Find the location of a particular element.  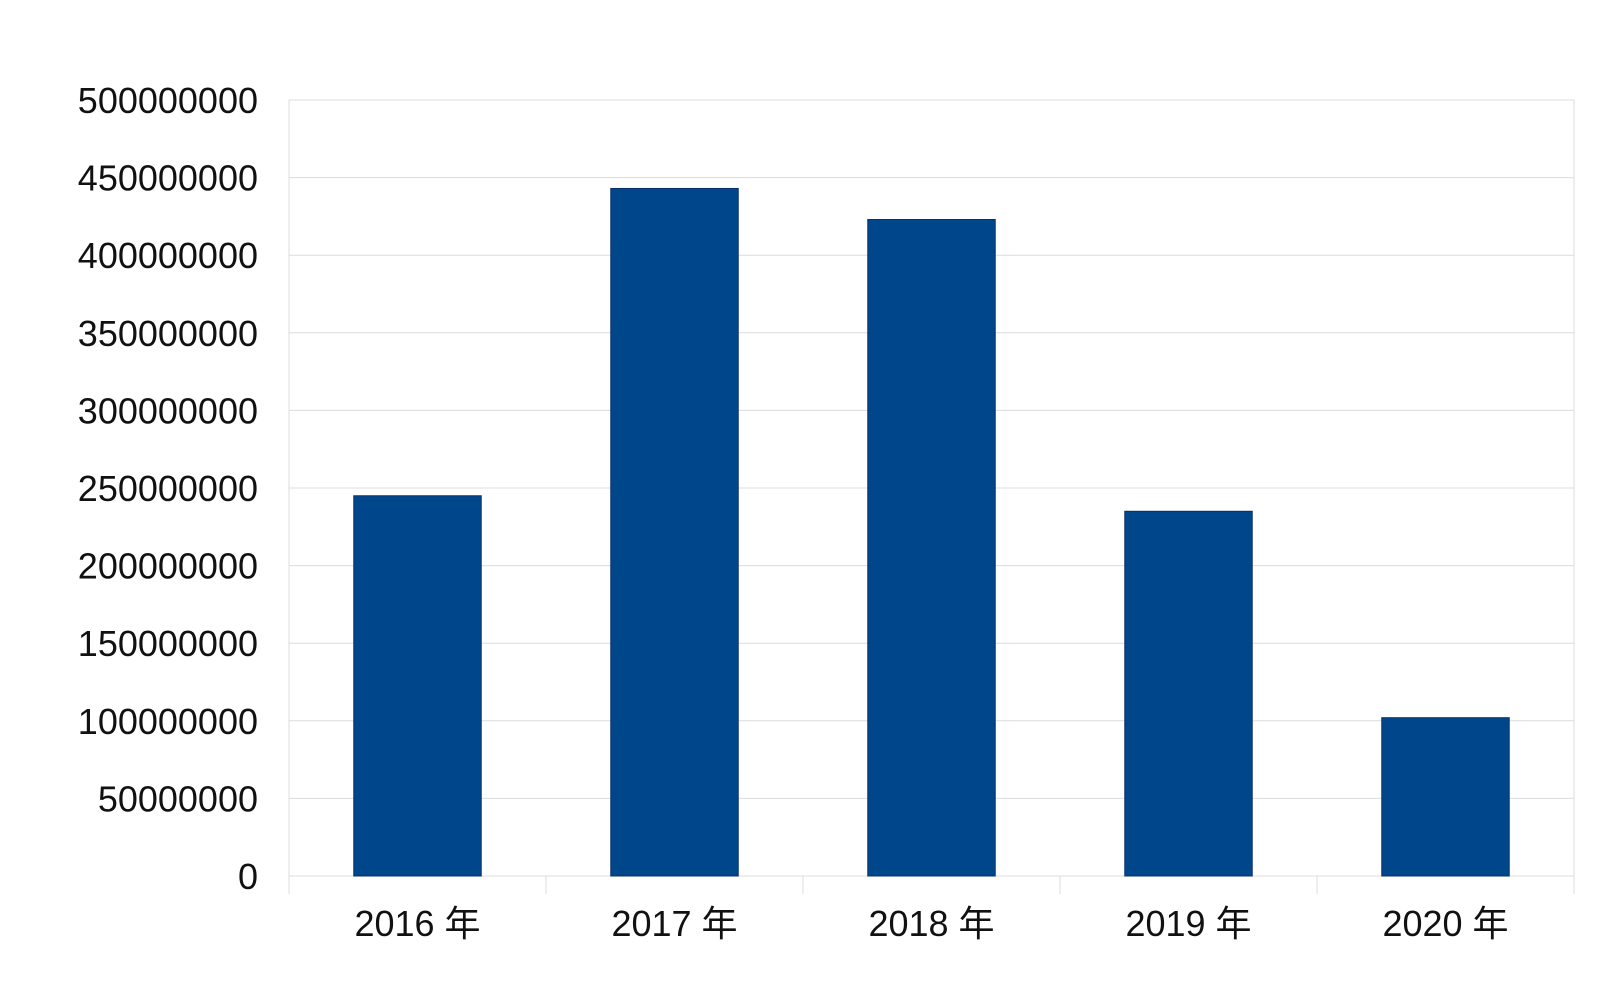

y-tick-label: 400000000 is located at coordinates (168, 255).